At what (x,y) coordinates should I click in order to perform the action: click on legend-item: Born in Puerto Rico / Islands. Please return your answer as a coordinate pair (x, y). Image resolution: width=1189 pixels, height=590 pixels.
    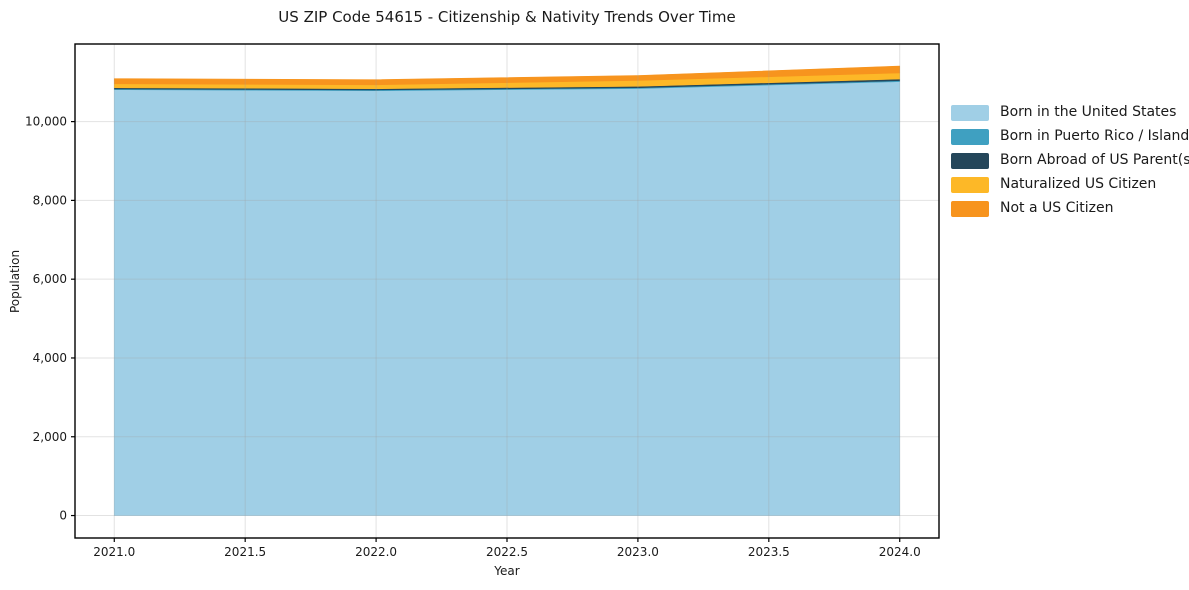
    Looking at the image, I should click on (1070, 136).